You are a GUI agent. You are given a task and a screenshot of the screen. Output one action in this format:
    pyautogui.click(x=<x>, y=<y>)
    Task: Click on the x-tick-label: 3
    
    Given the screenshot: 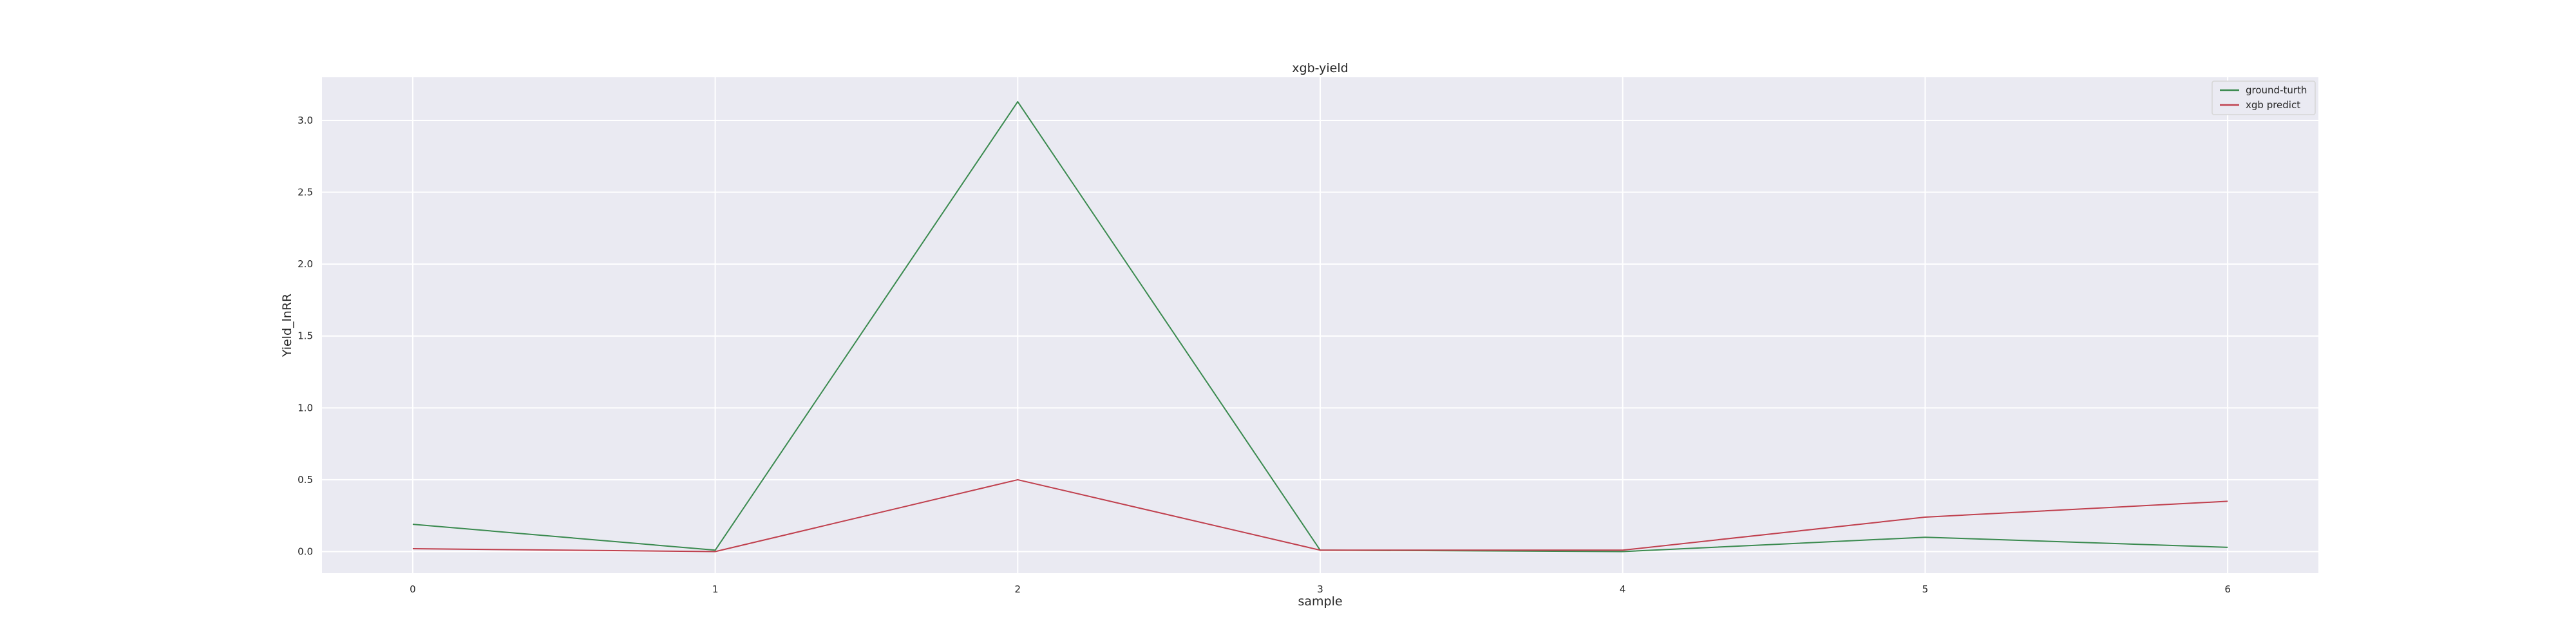 What is the action you would take?
    pyautogui.click(x=1320, y=589)
    